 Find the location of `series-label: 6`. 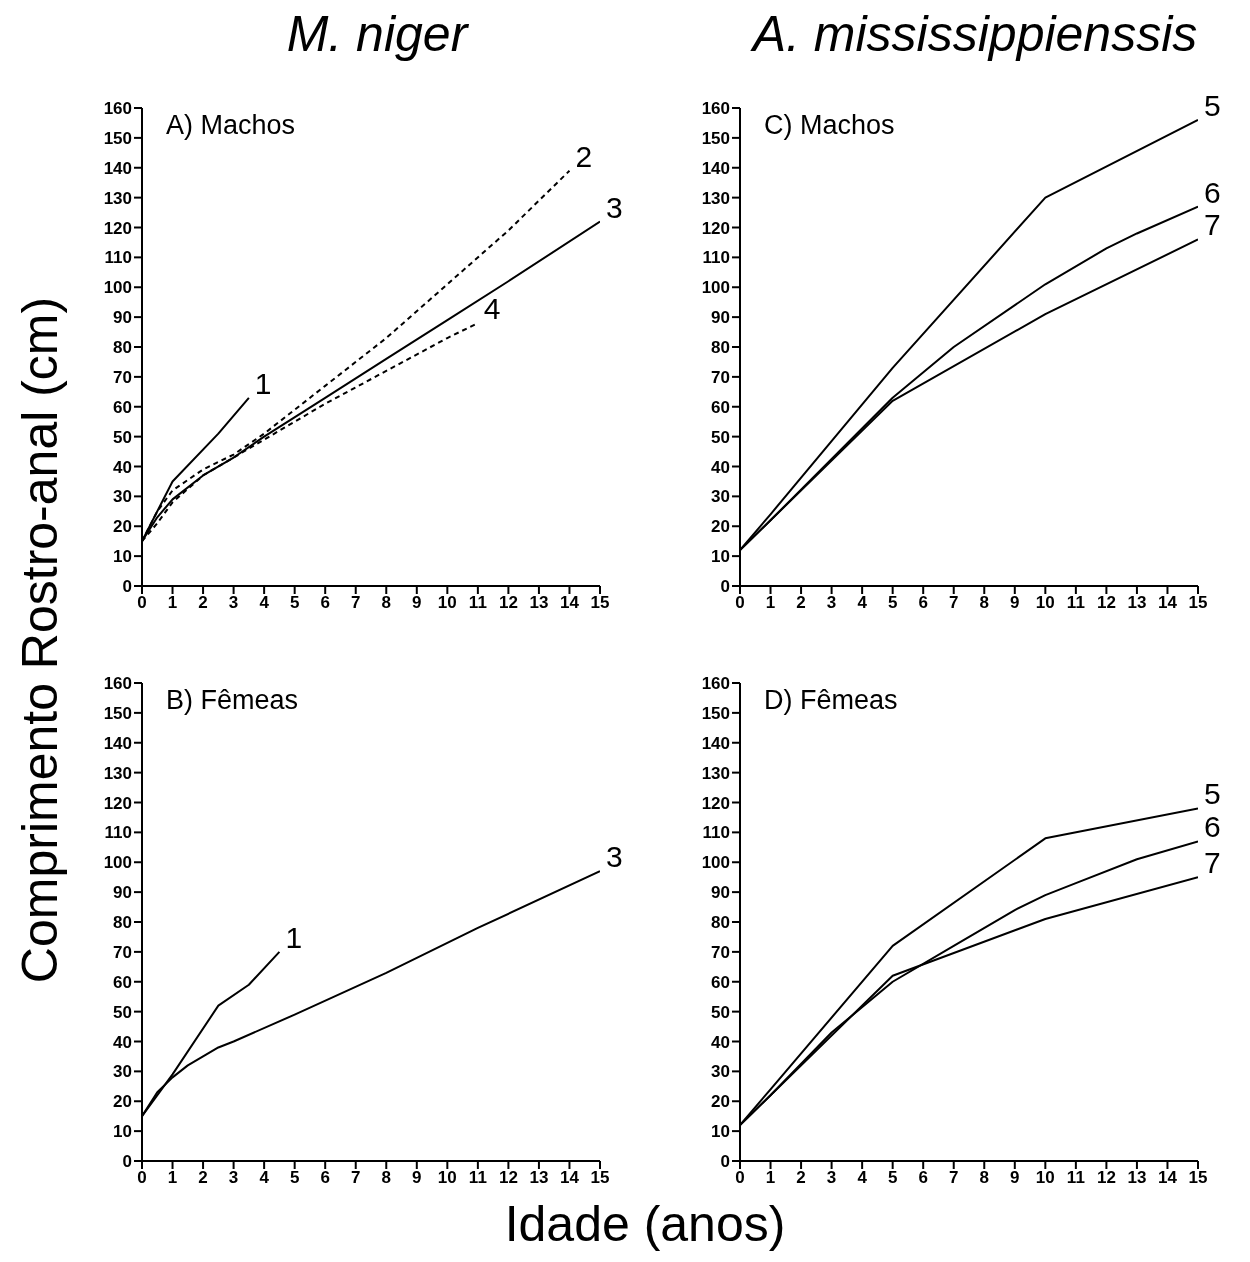

series-label: 6 is located at coordinates (1212, 827).